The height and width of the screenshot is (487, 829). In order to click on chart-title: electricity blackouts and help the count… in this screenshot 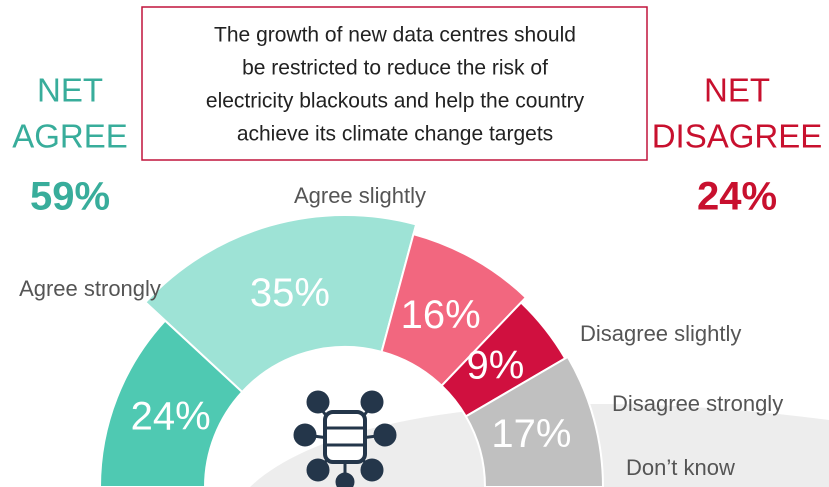, I will do `click(395, 101)`.